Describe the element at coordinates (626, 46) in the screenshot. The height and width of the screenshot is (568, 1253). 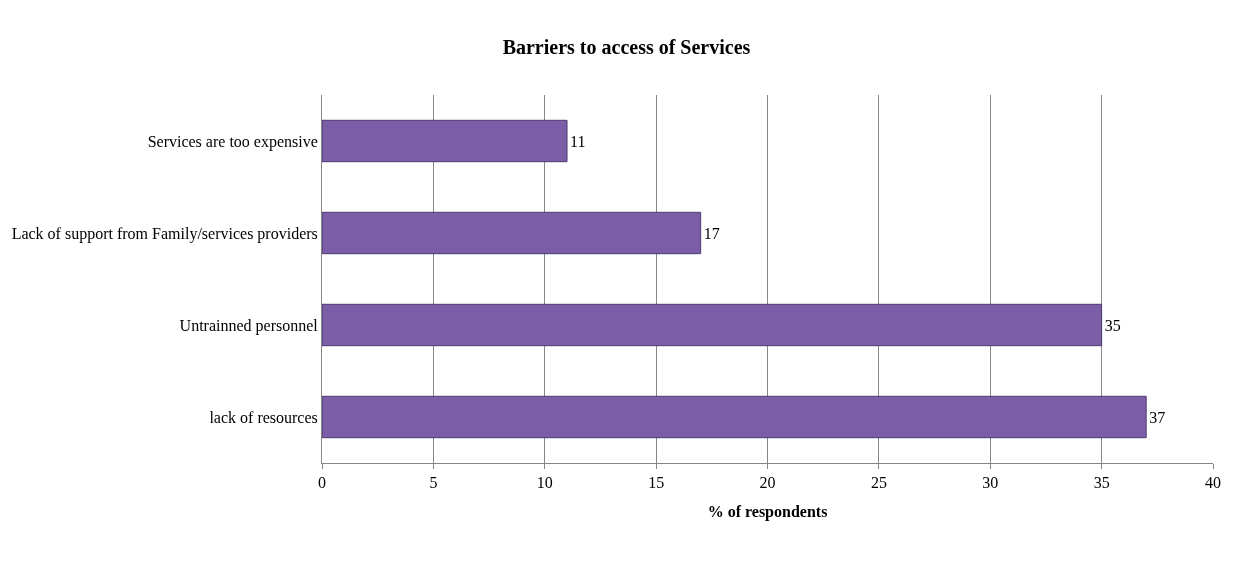
I see `chart-title: Barriers to access of Services` at that location.